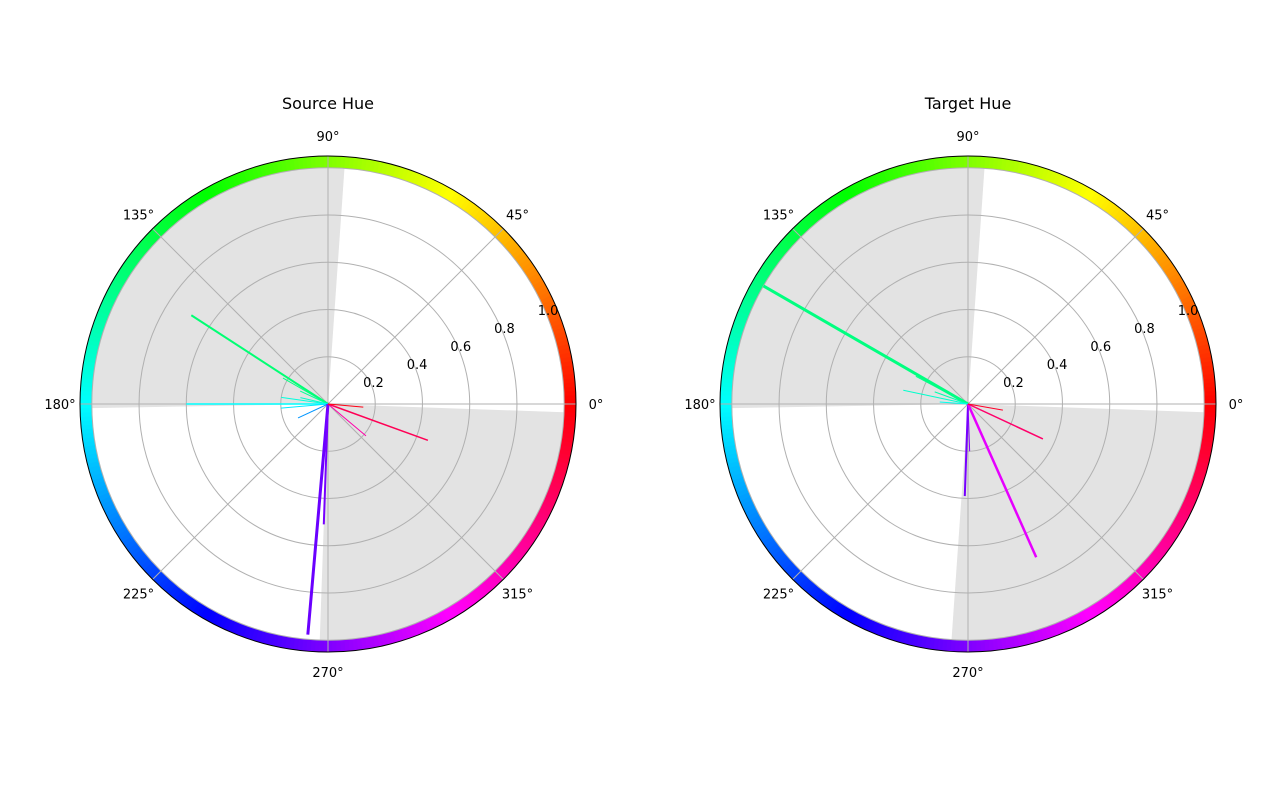 Image resolution: width=1280 pixels, height=800 pixels. I want to click on angle-tick-label: 0°, so click(596, 405).